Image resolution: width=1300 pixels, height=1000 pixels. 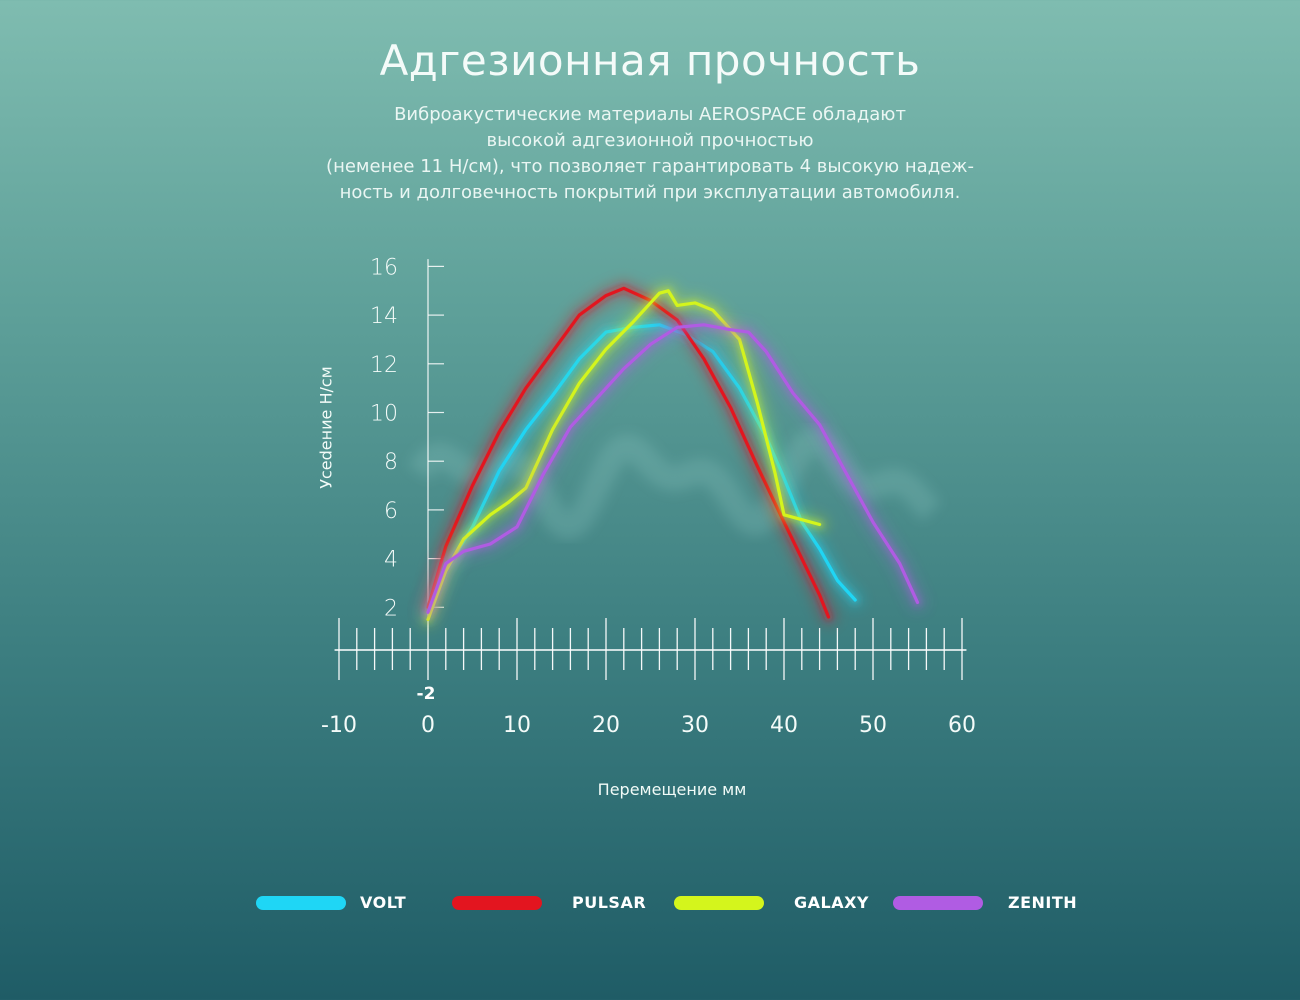 I want to click on y-tick-label: 16, so click(x=384, y=267).